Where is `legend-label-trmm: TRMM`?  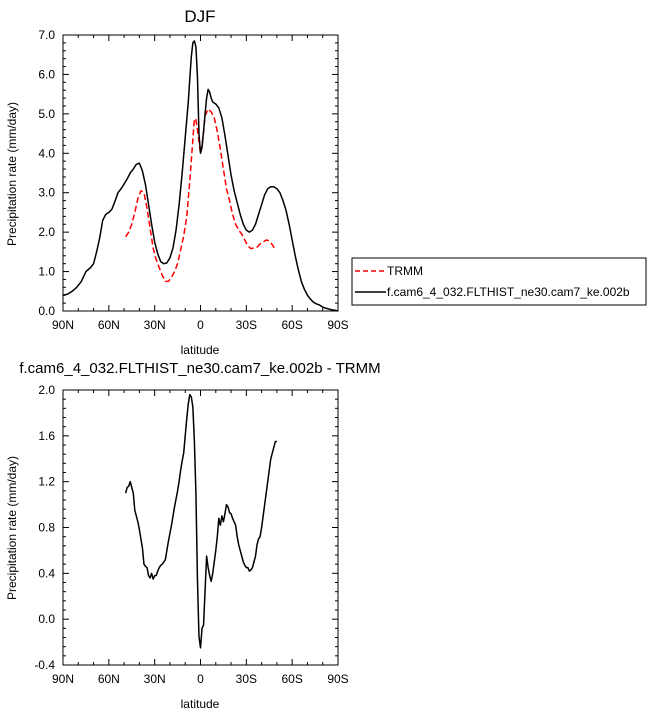 legend-label-trmm: TRMM is located at coordinates (405, 271).